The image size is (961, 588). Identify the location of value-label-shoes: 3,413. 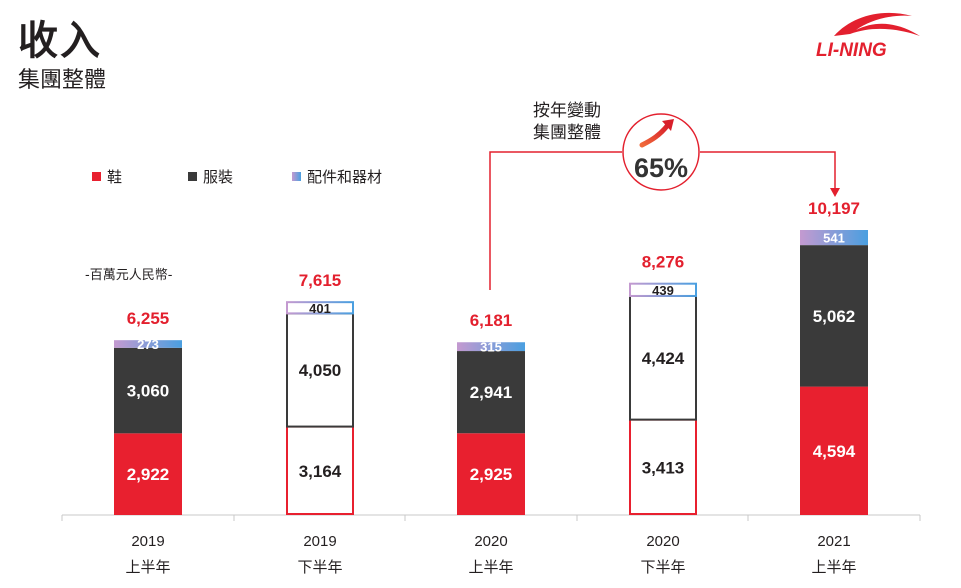
(663, 467).